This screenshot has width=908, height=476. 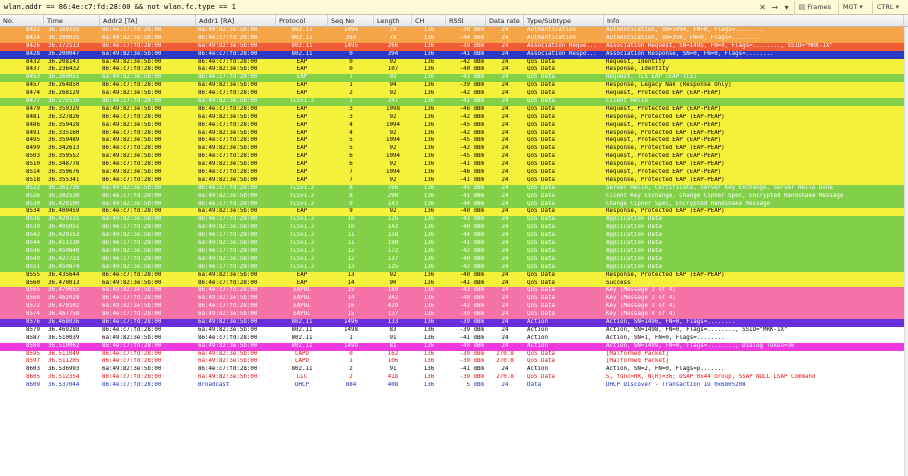 What do you see at coordinates (471, 140) in the screenshot?
I see `cell-rssi: -45 dBm` at bounding box center [471, 140].